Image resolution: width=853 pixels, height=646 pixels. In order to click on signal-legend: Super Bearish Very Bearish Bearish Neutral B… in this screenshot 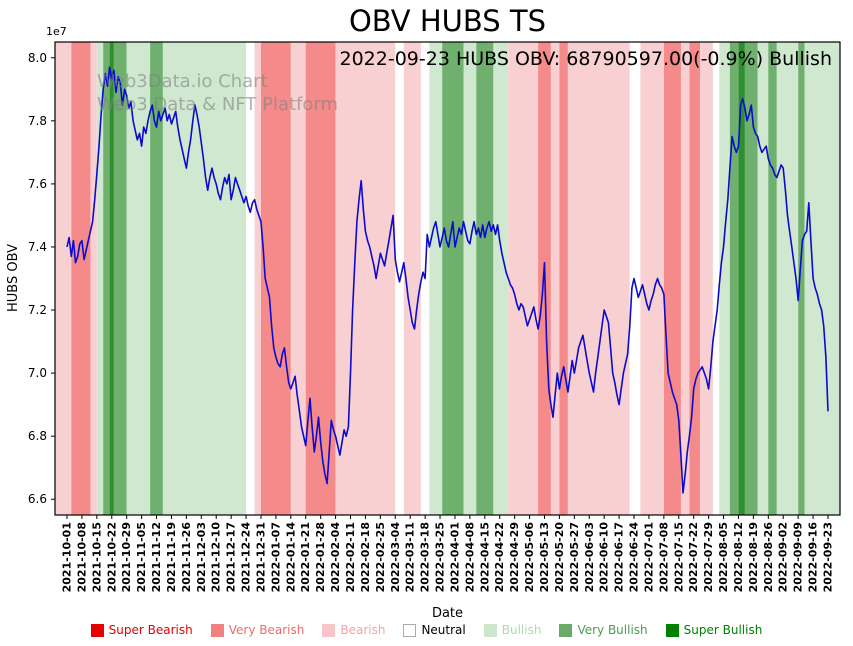, I will do `click(426, 630)`.